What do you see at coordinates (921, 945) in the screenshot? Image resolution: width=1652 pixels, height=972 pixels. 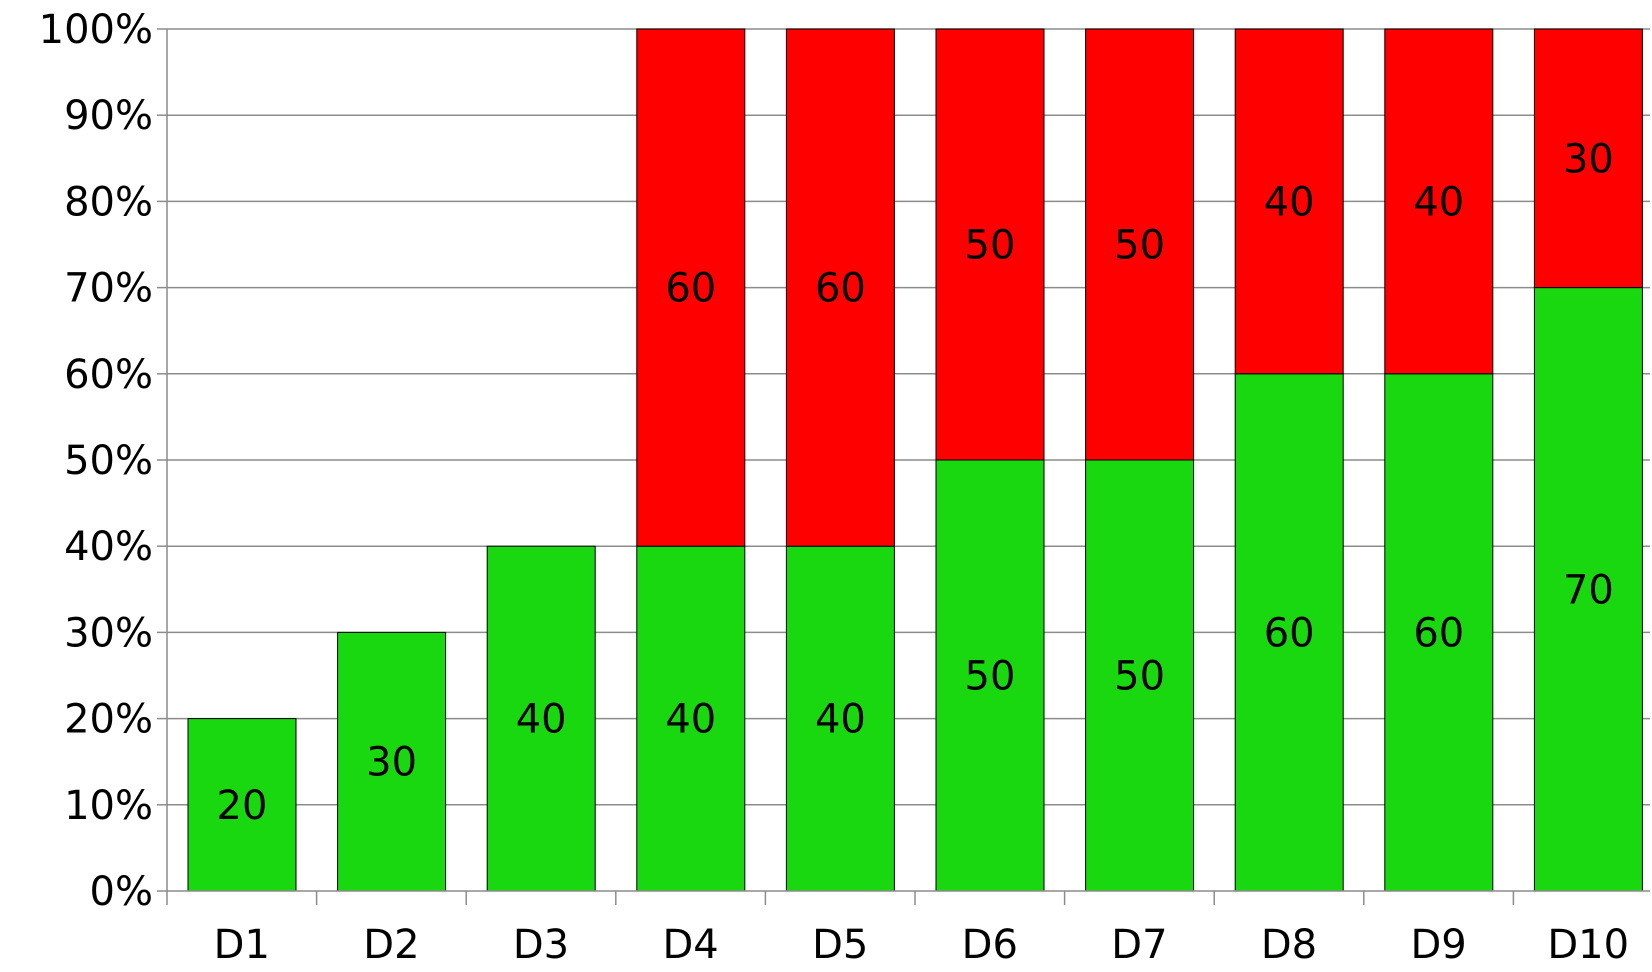 I see `x-axis-tick-labels: D1 D2 D3 D4 D5 D6 D7 D8 D9 D10` at bounding box center [921, 945].